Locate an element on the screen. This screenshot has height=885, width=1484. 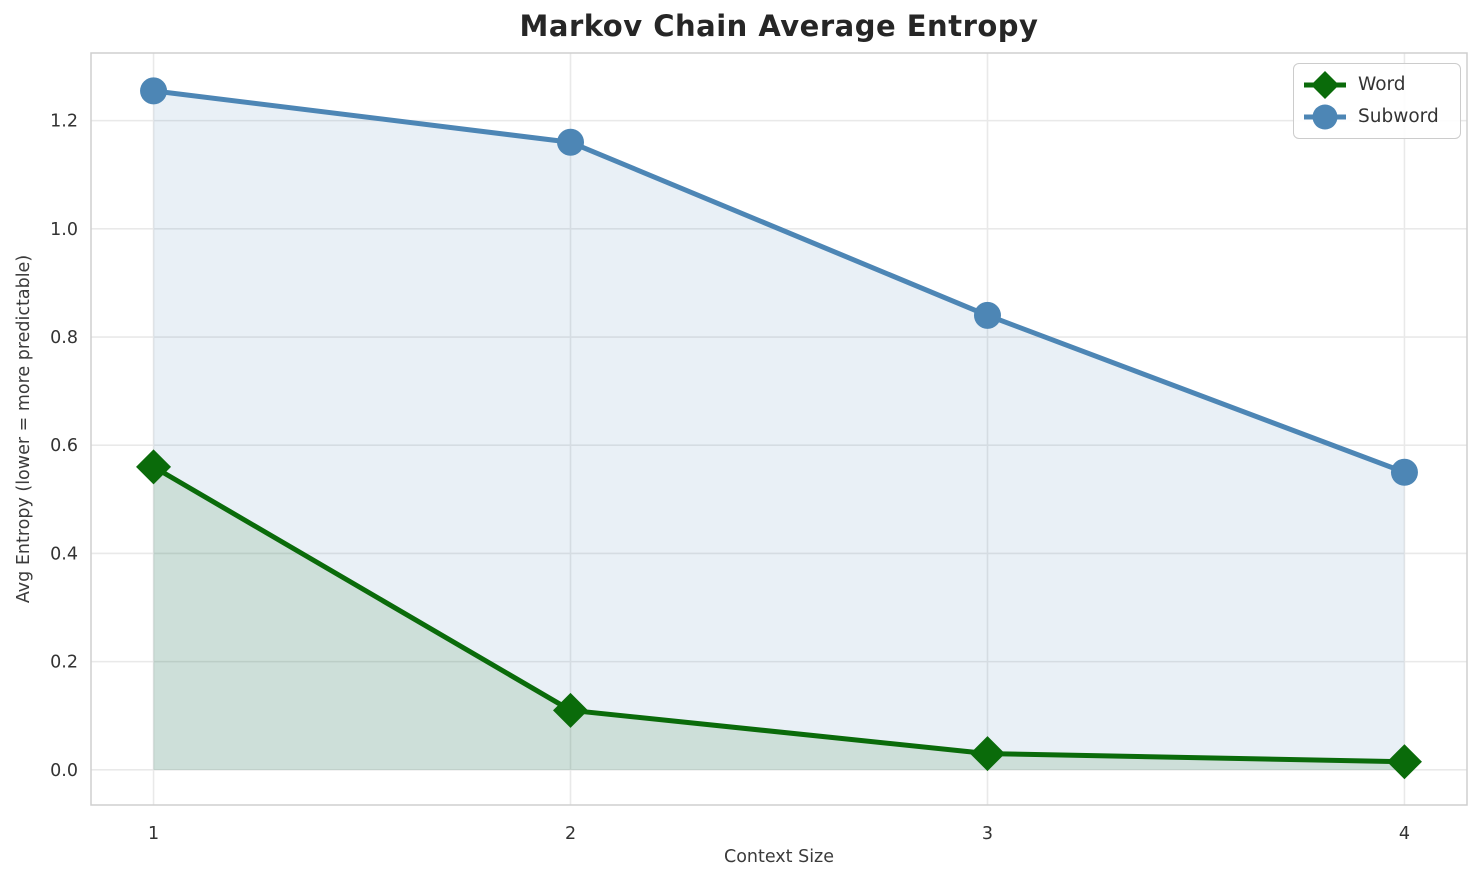
y-tick-label: 1.2 is located at coordinates (64, 122).